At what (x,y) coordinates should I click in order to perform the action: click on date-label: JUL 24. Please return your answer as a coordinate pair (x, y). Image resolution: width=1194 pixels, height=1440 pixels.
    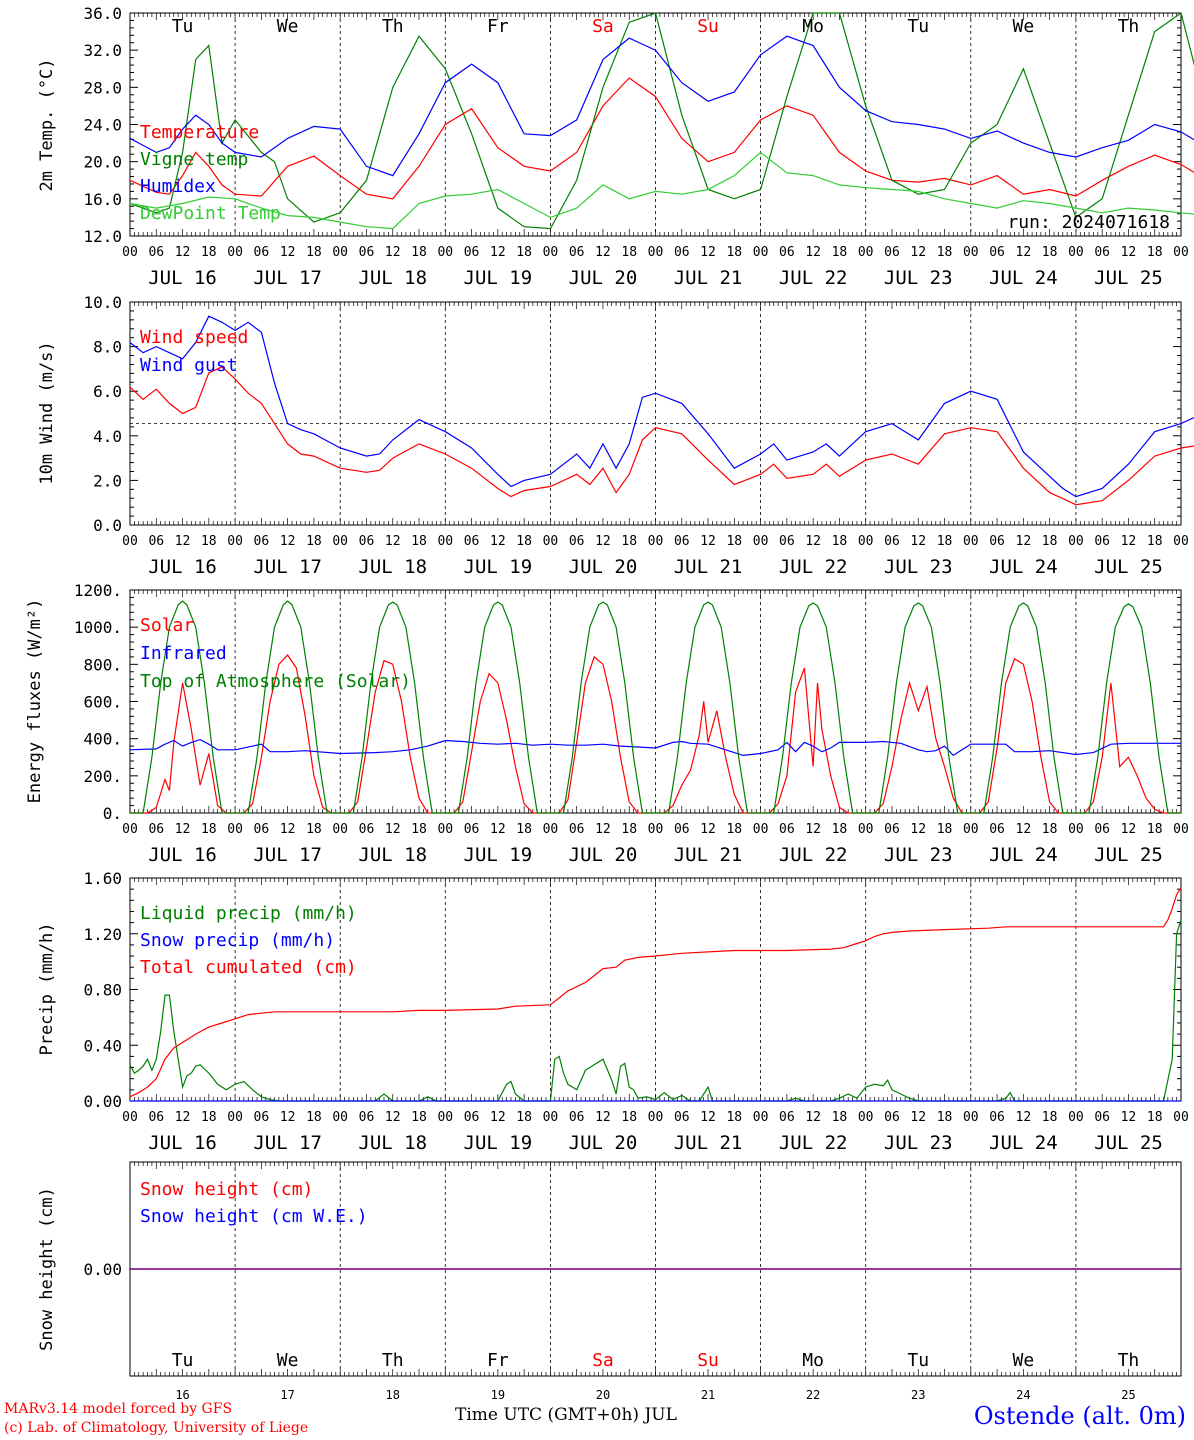
    Looking at the image, I should click on (1023, 567).